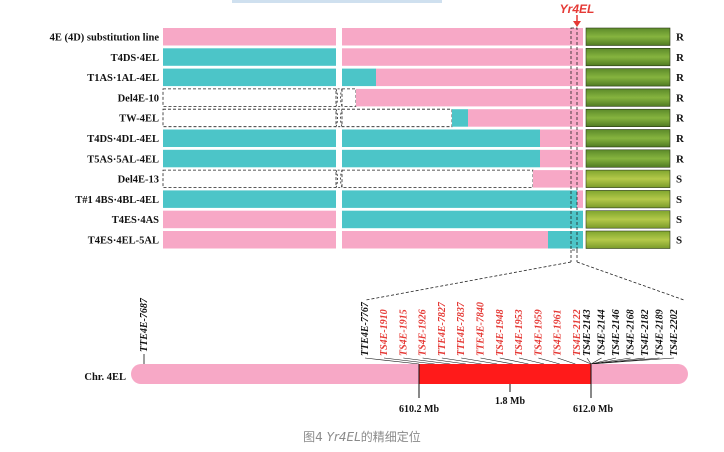 This screenshot has height=452, width=724. I want to click on line-label: Del4E-13, so click(138, 180).